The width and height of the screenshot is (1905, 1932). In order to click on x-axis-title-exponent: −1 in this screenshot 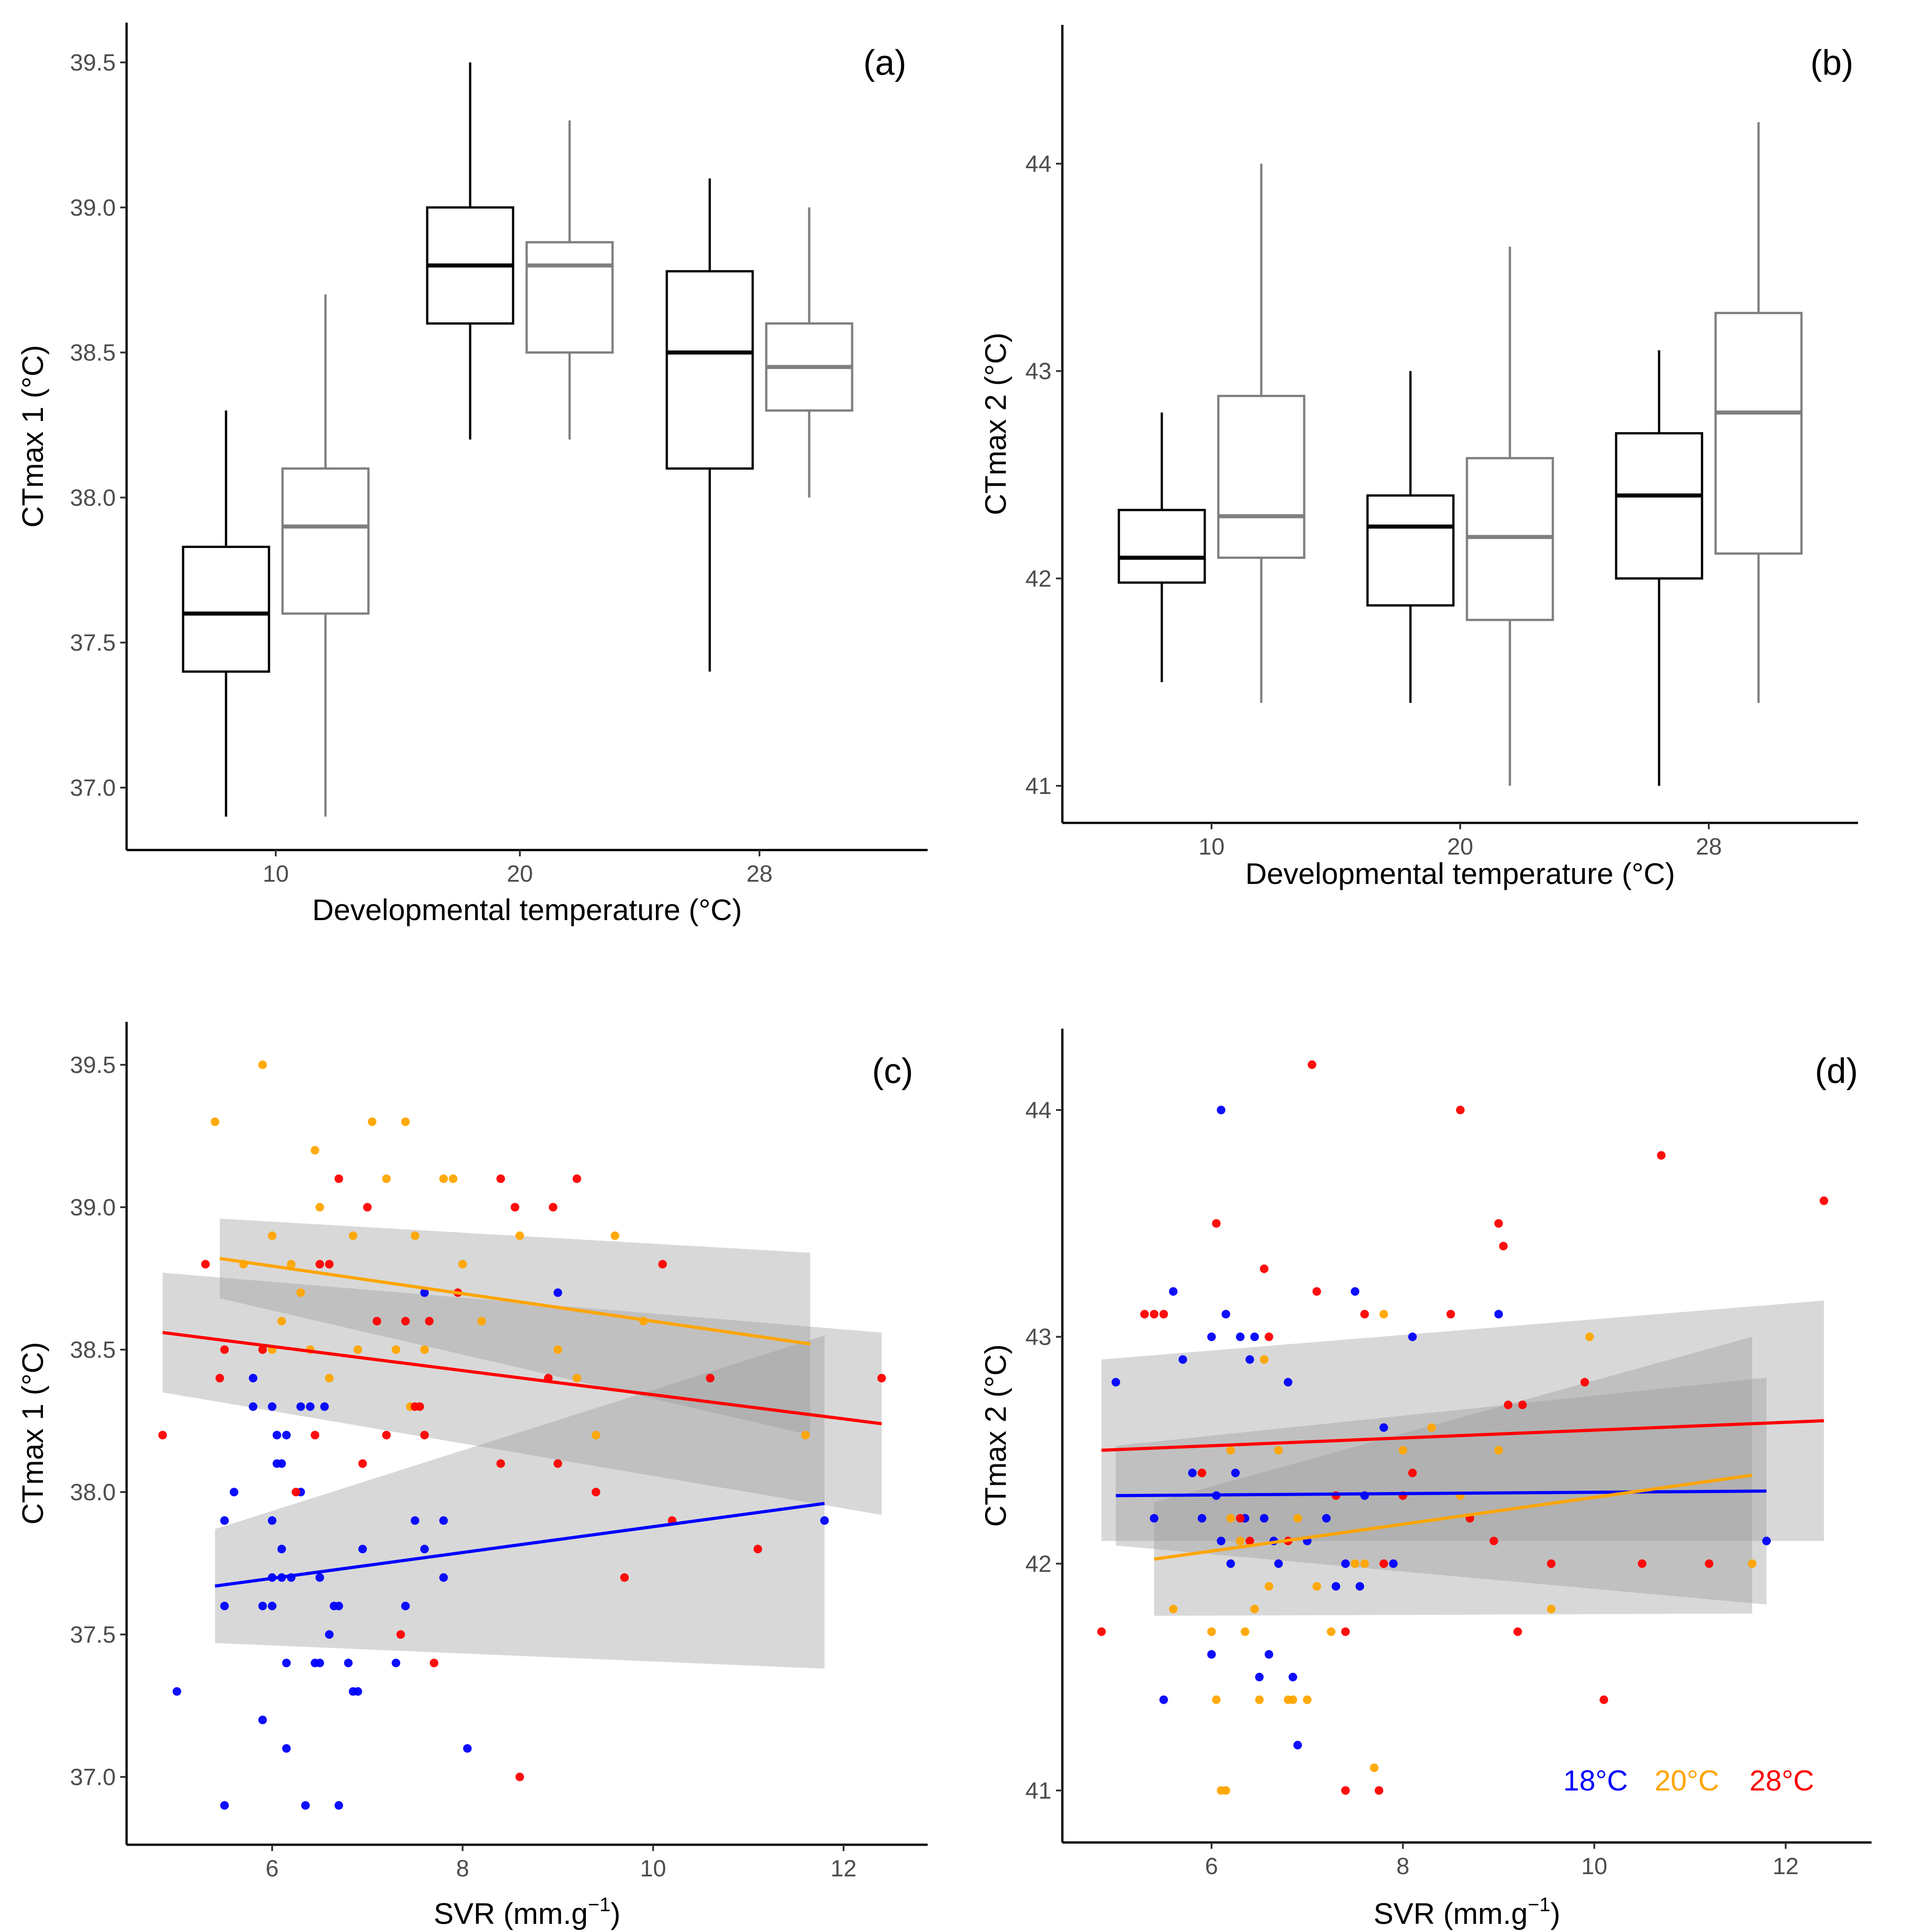, I will do `click(599, 1905)`.